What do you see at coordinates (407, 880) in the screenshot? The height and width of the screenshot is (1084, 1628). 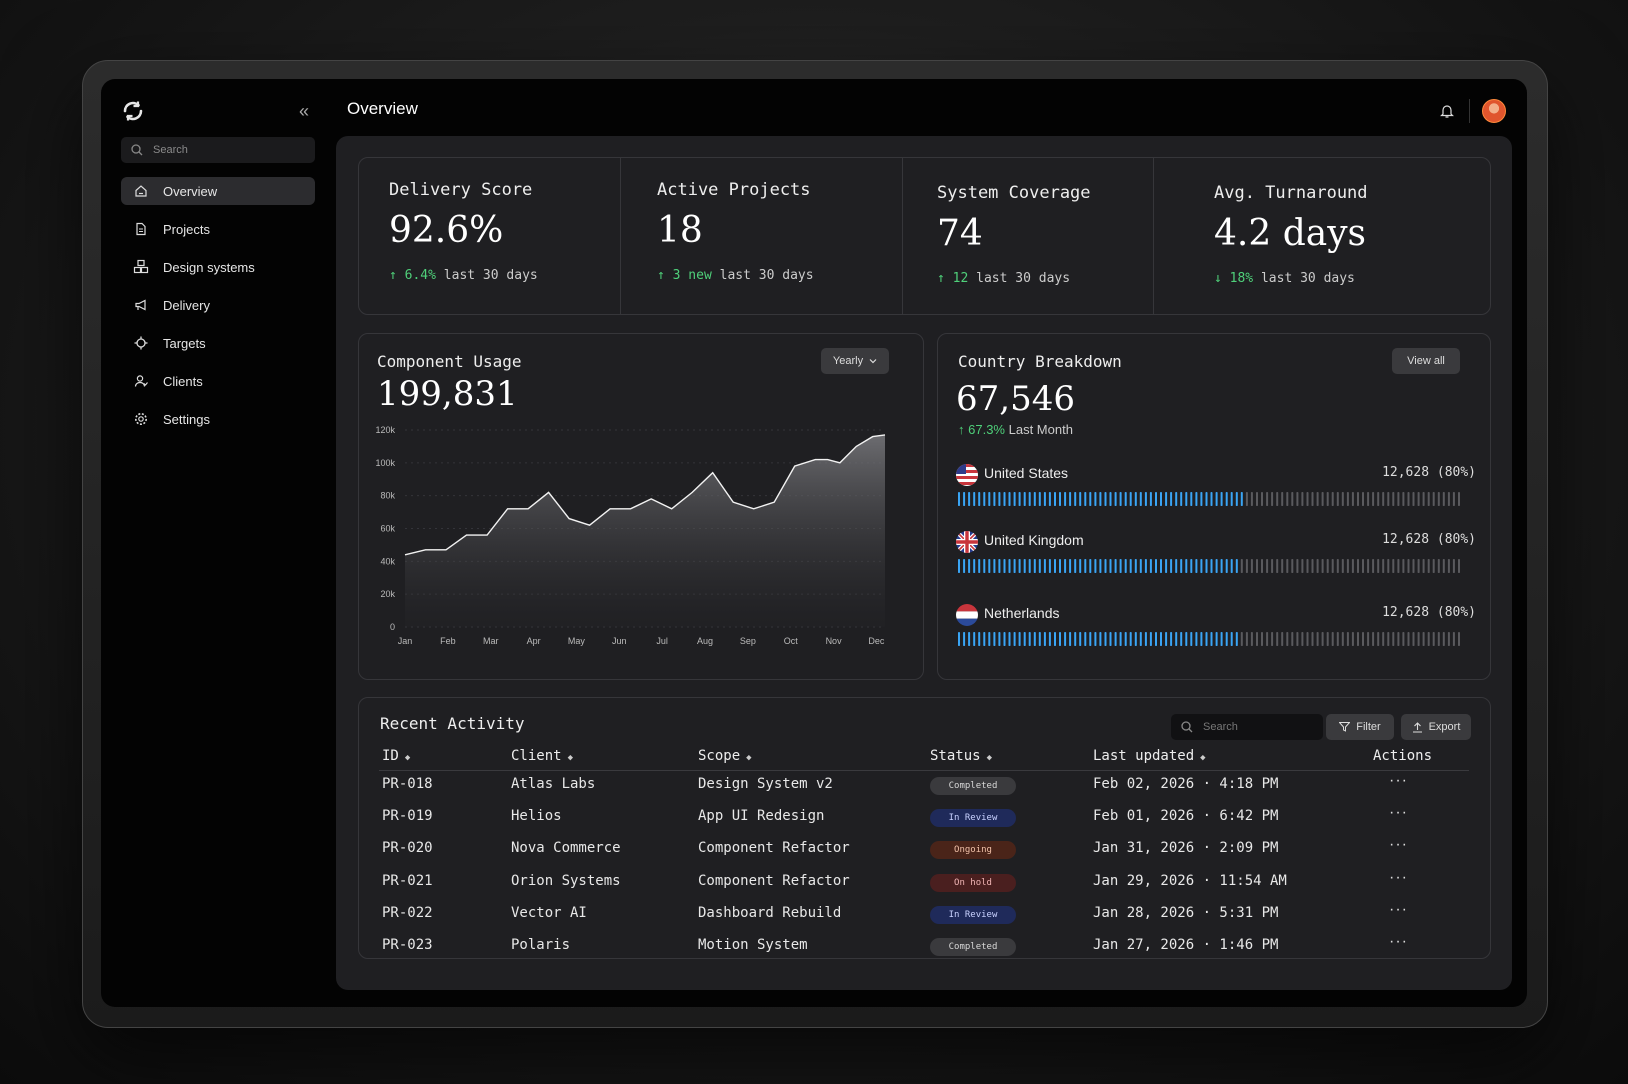 I see `cell-id: PR-021` at bounding box center [407, 880].